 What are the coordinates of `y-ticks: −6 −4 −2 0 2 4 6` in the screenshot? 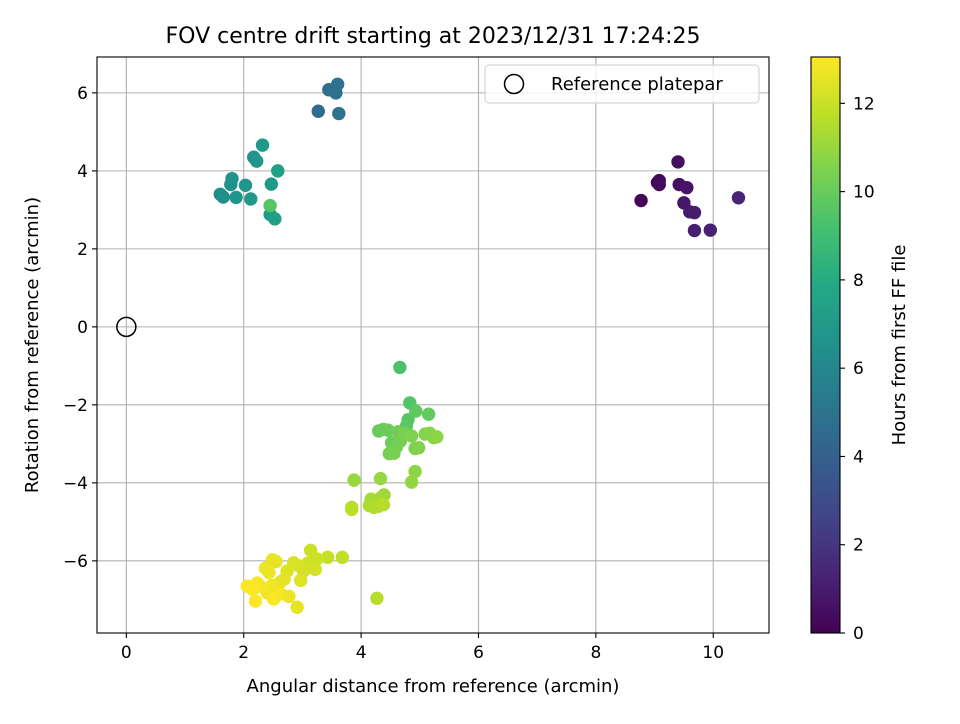 It's located at (80, 328).